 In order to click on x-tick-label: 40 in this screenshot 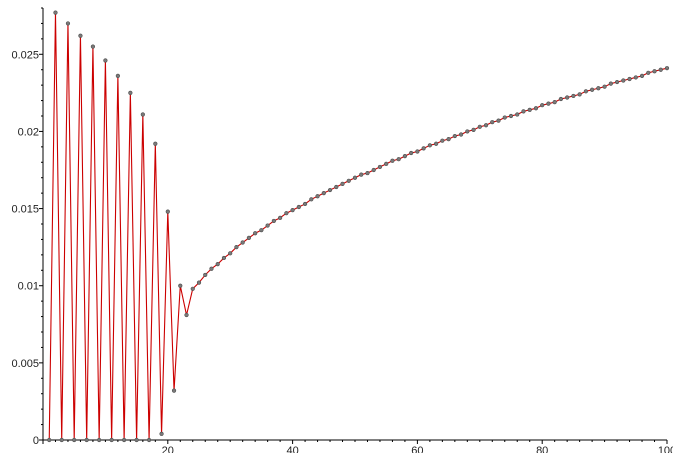, I will do `click(292, 449)`.